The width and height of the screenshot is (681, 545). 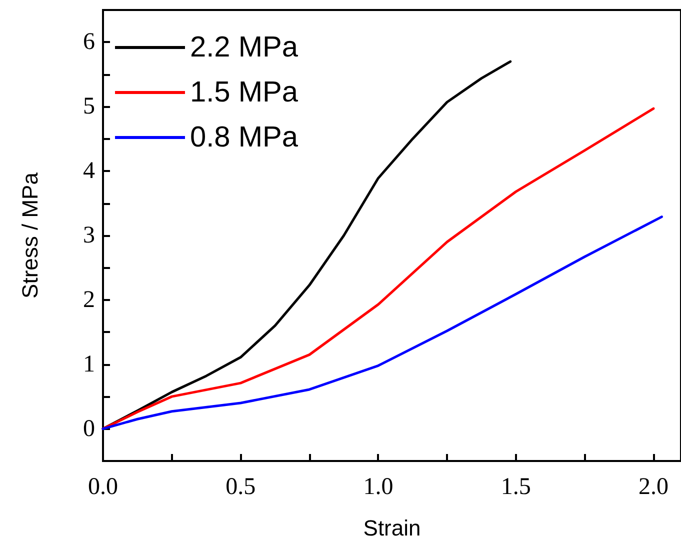 I want to click on legend-label: 1.5 MPa, so click(x=244, y=92).